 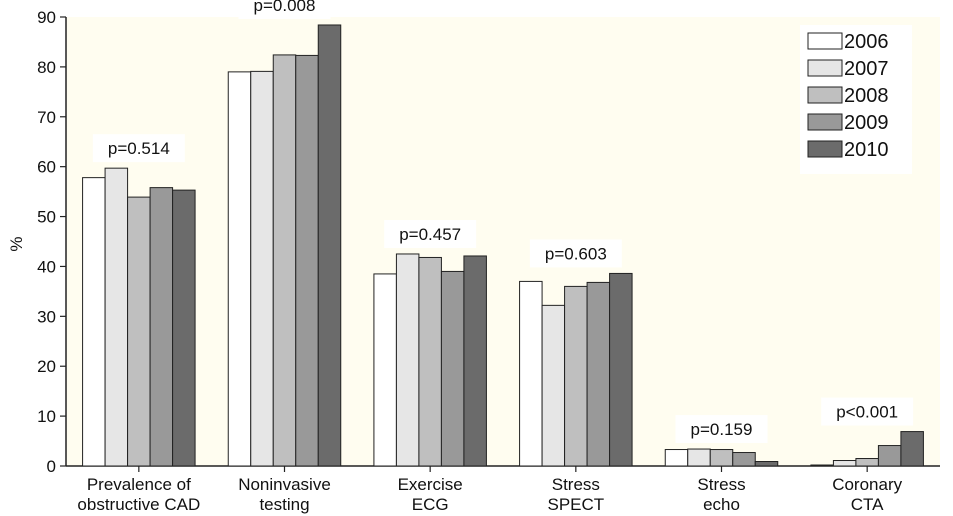 I want to click on y-tick-label: 60, so click(x=46, y=167).